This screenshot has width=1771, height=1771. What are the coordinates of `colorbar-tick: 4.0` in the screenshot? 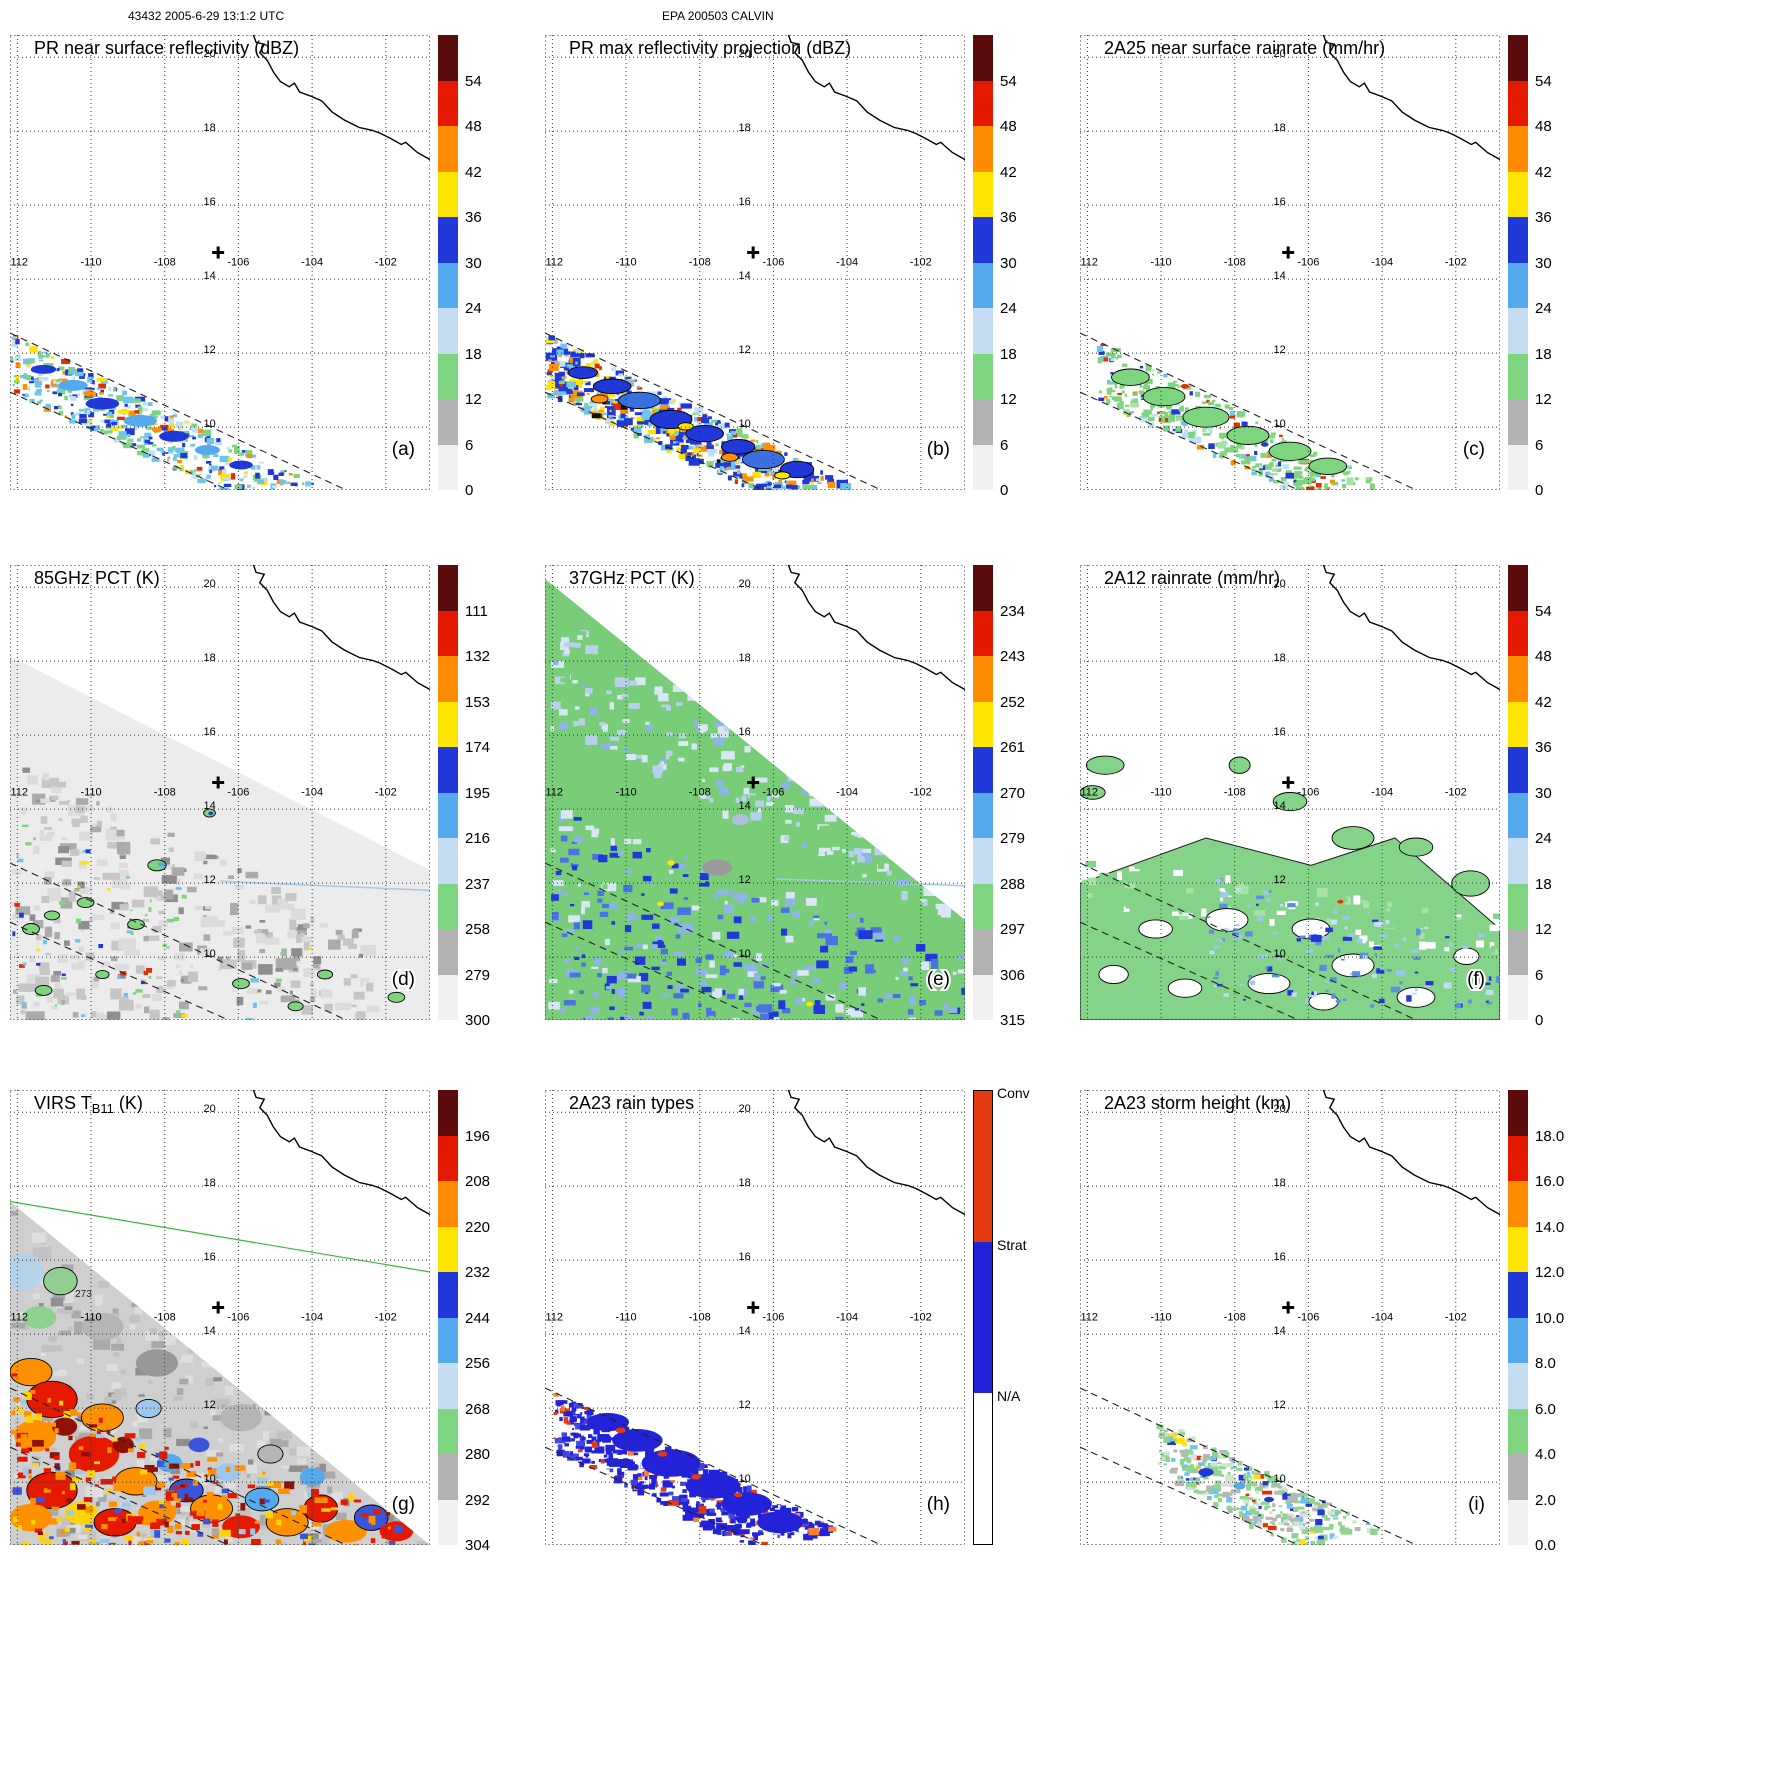 It's located at (1545, 1454).